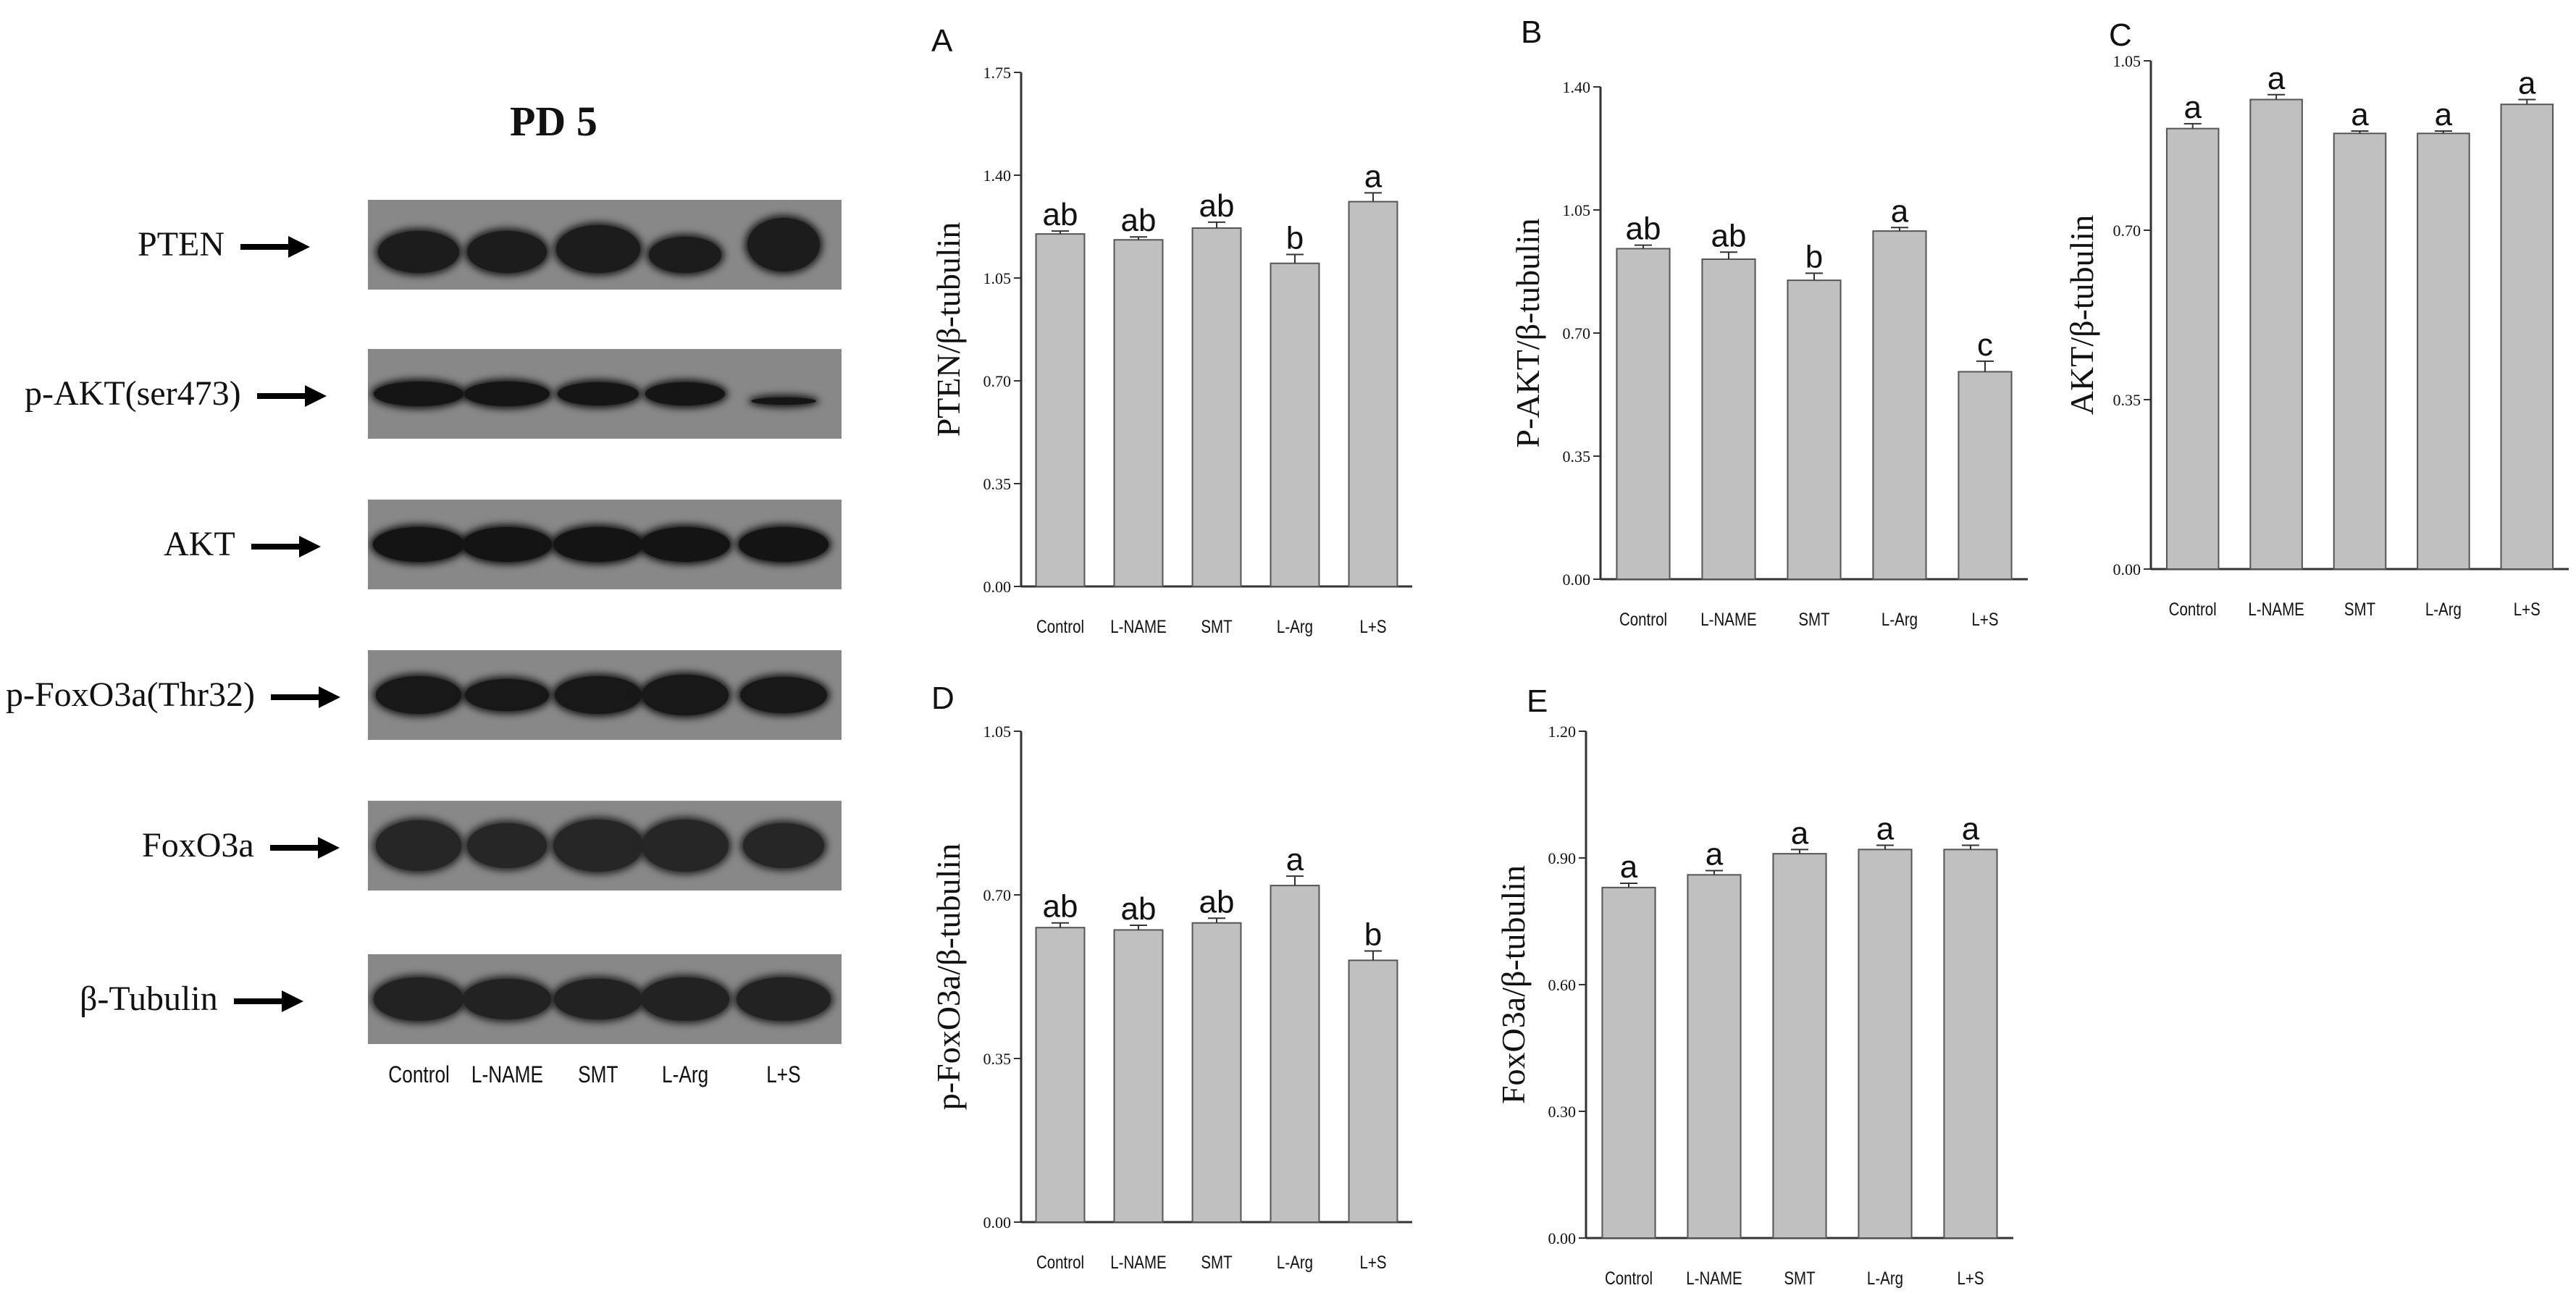  Describe the element at coordinates (1537, 701) in the screenshot. I see `panel-letter-e: E` at that location.